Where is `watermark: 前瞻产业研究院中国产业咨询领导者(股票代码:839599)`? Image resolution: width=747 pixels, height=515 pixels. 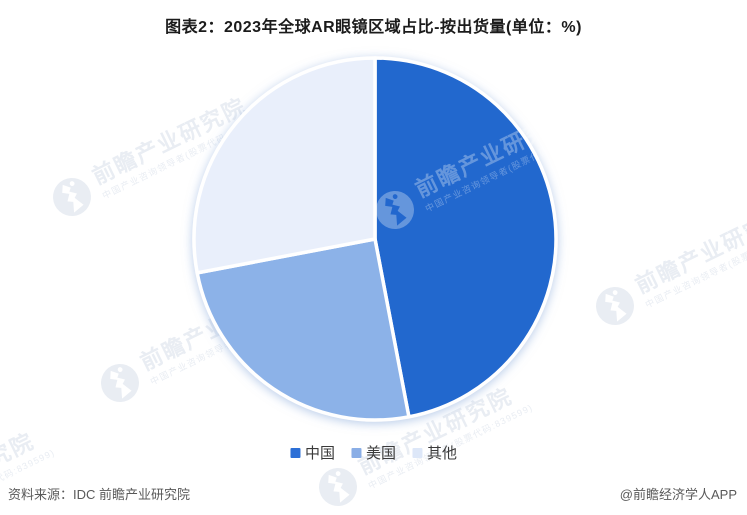 watermark: 前瞻产业研究院中国产业咨询领导者(股票代码:839599) is located at coordinates (480, 168).